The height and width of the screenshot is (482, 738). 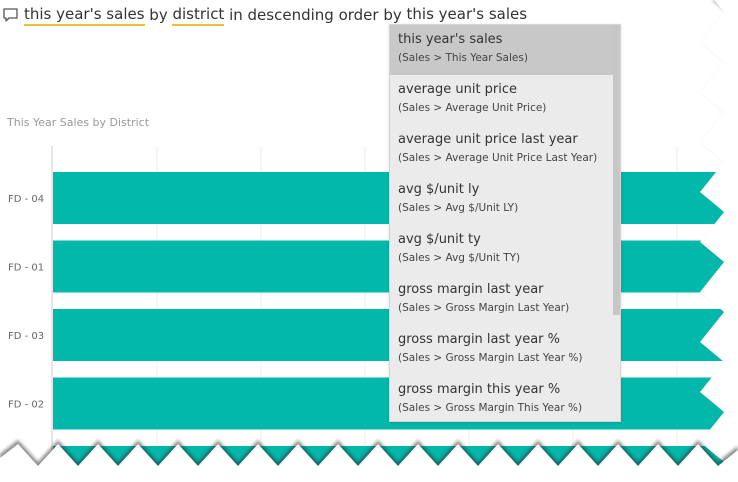 I want to click on suggestion-term: avg $/unit ly, so click(x=439, y=189).